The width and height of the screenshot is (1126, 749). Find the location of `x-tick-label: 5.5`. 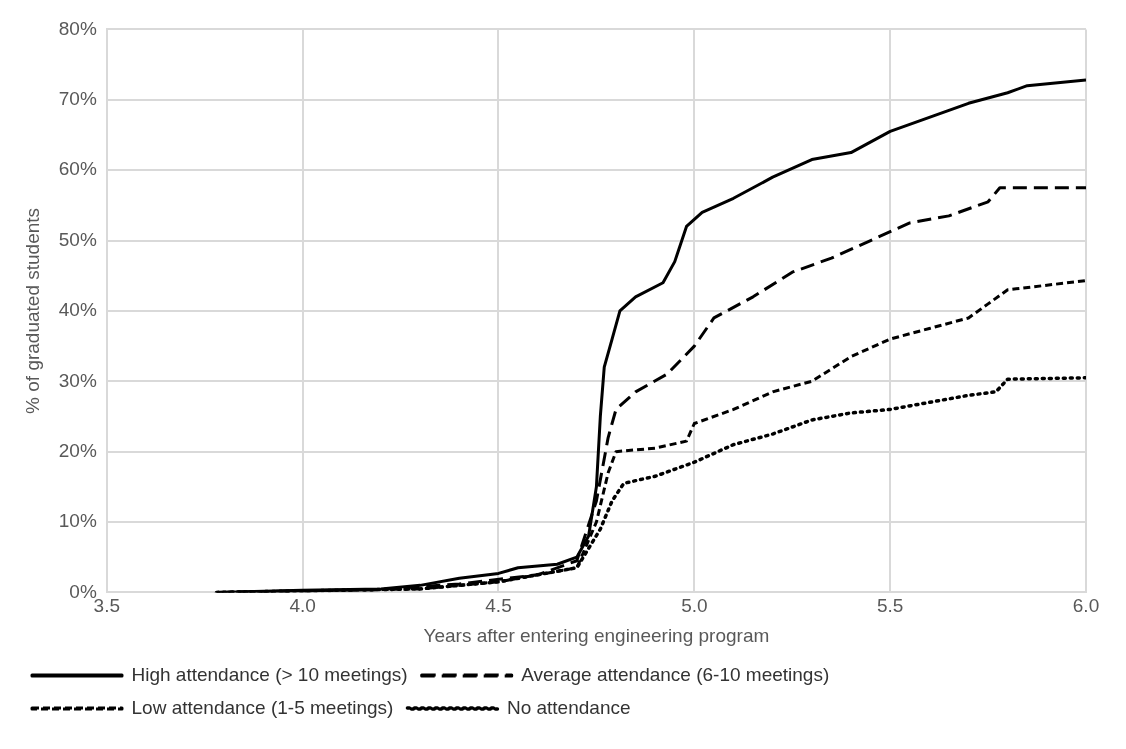

x-tick-label: 5.5 is located at coordinates (890, 606).